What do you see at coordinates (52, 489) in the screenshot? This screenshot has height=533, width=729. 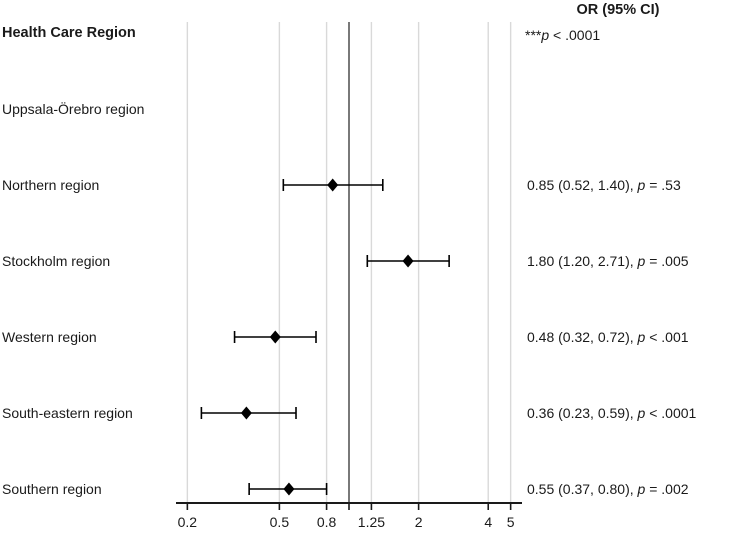 I see `row-label: Southern region` at bounding box center [52, 489].